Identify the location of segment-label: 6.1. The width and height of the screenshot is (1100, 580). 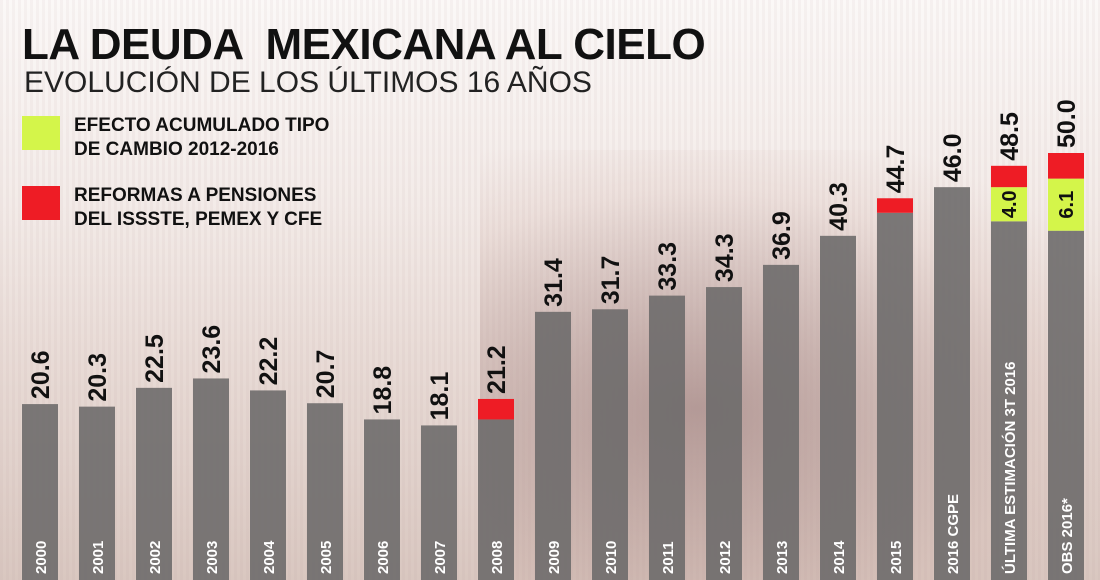
(1067, 205).